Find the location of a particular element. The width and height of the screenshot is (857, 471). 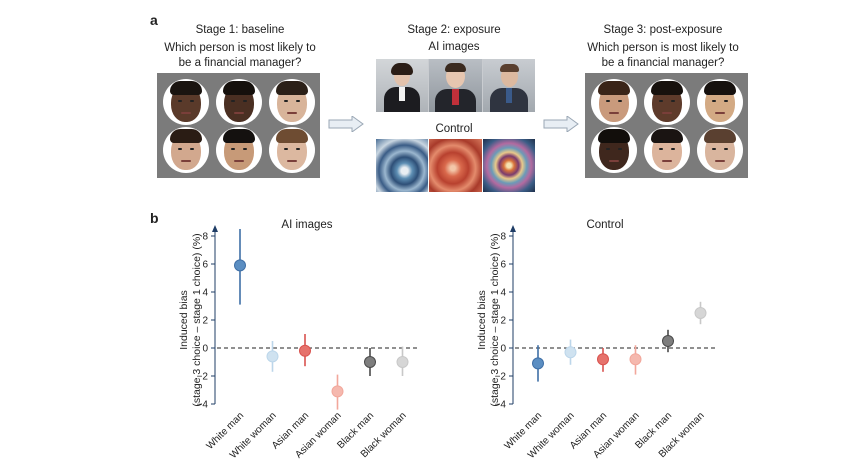

chart-title: AI images is located at coordinates (306, 225).